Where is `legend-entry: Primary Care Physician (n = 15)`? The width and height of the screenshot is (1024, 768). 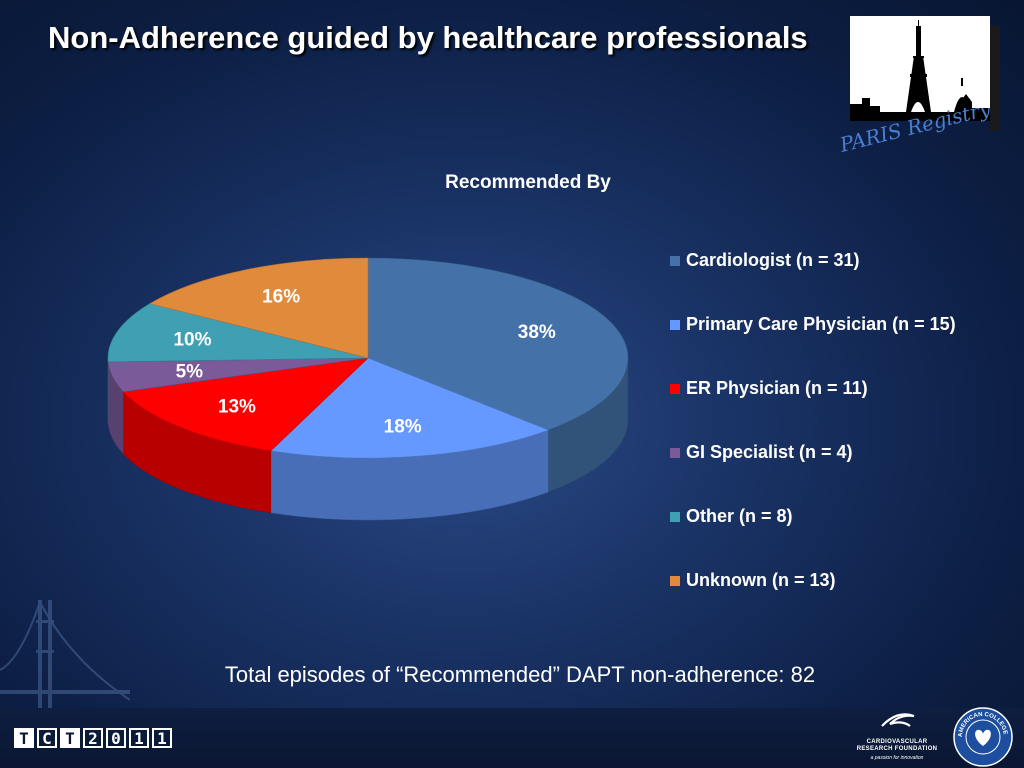
legend-entry: Primary Care Physician (n = 15) is located at coordinates (813, 324).